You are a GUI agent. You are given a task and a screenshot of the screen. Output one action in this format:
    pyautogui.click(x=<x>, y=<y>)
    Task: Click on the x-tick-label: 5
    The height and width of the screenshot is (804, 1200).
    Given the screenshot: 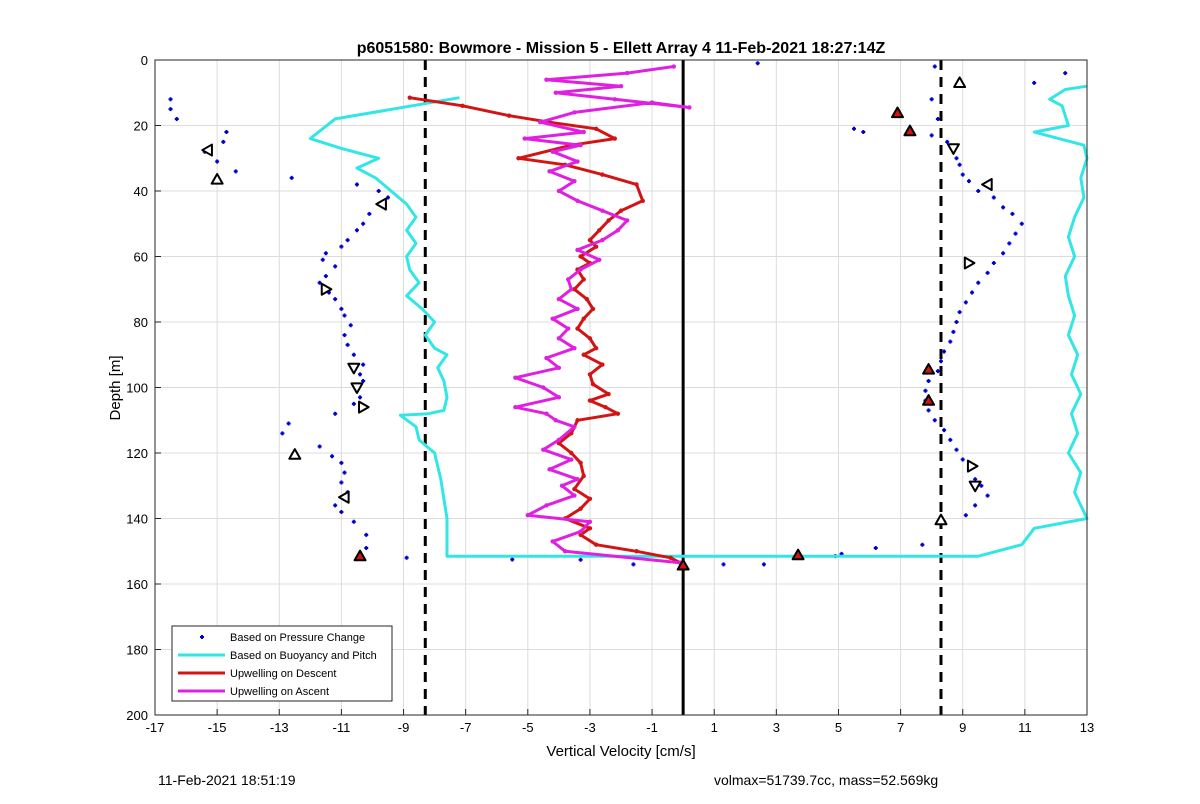 What is the action you would take?
    pyautogui.click(x=838, y=727)
    